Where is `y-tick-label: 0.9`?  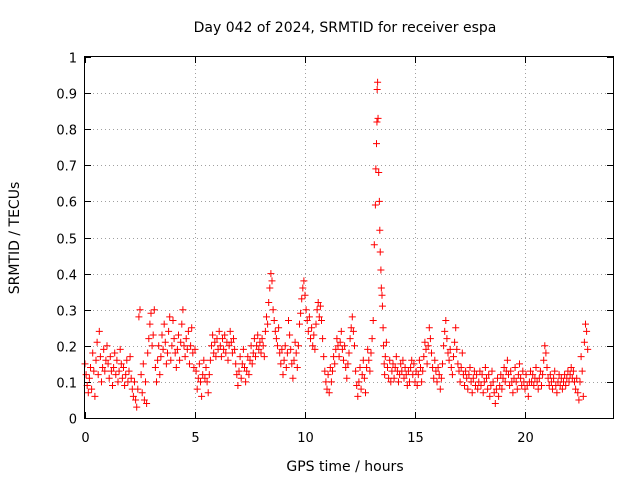 y-tick-label: 0.9 is located at coordinates (66, 95).